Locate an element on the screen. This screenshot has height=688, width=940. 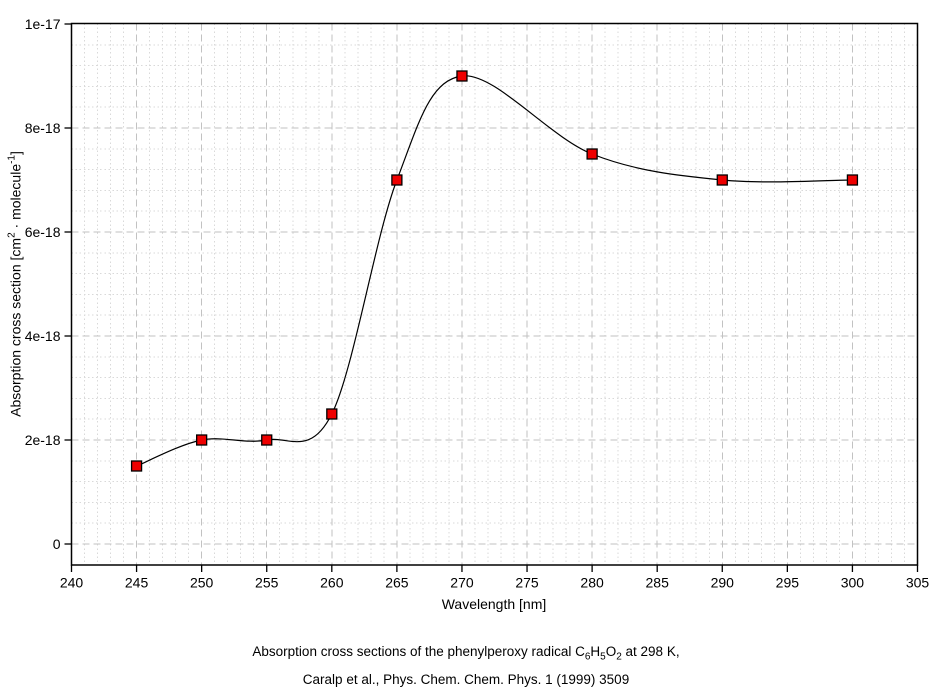
x-tick-label: 260 is located at coordinates (332, 582).